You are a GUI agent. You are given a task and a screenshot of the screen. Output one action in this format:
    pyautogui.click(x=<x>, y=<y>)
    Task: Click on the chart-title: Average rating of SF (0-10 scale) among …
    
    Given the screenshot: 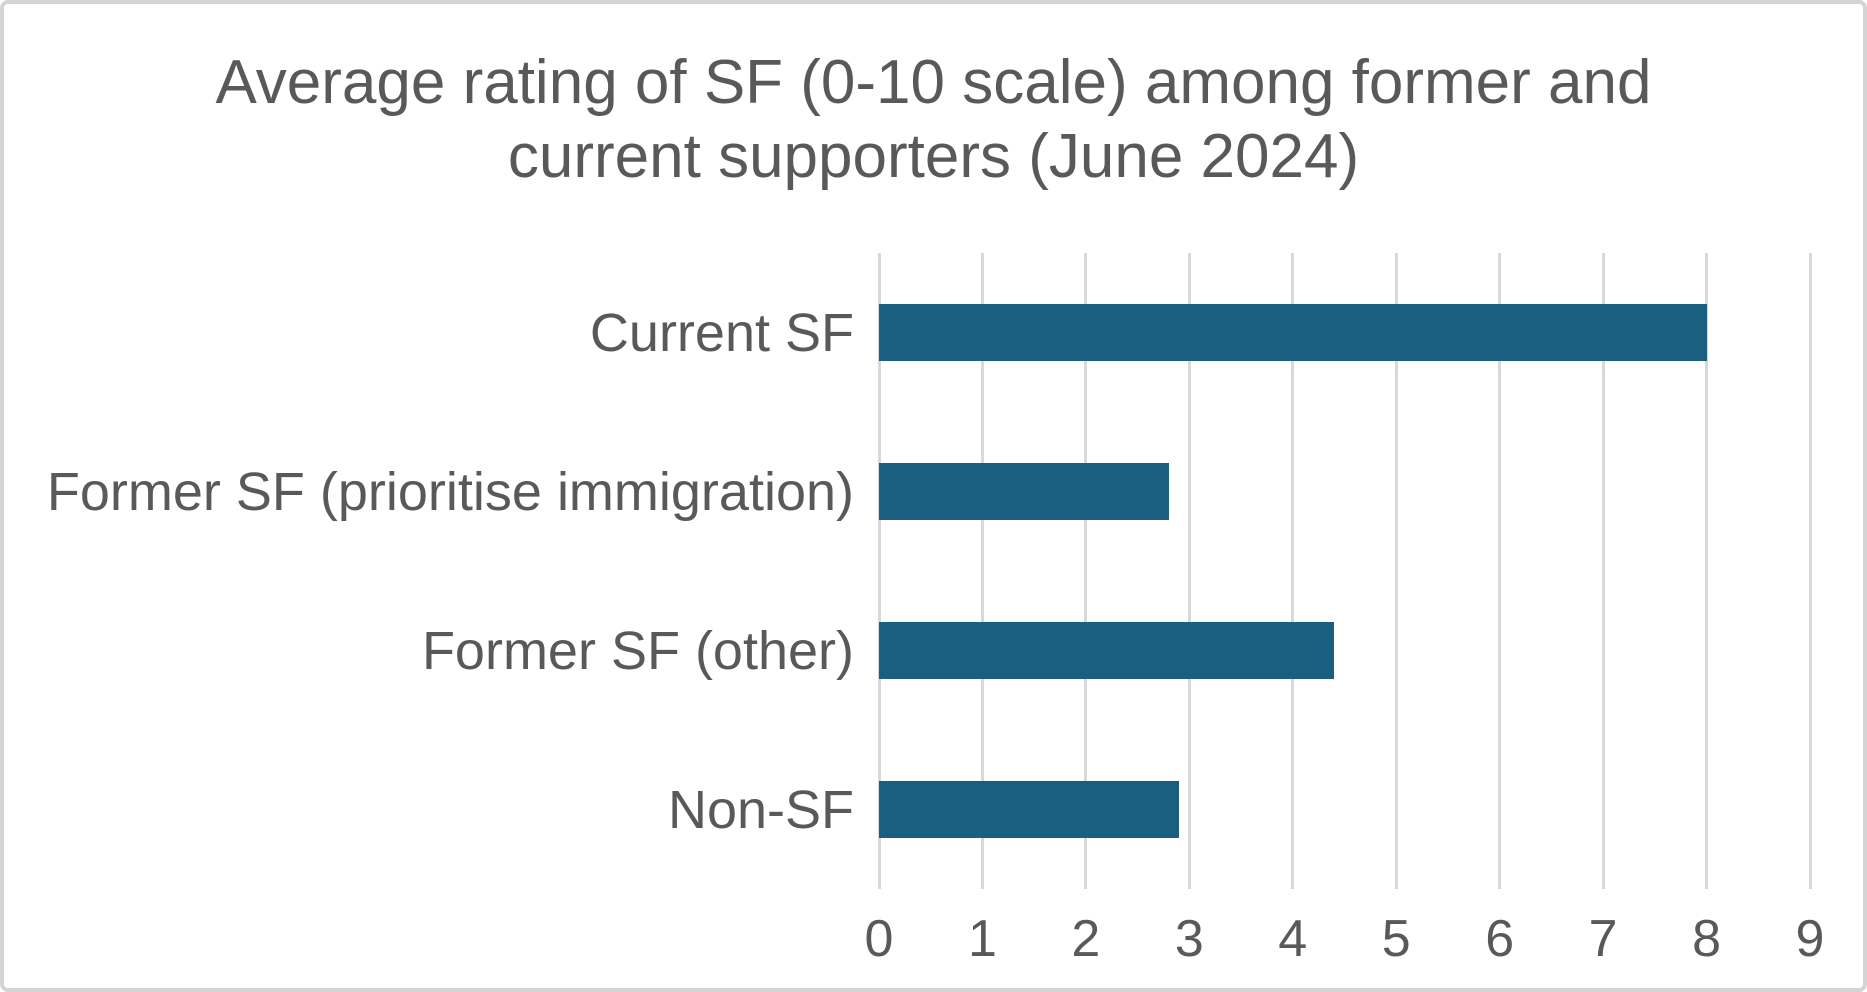 What is the action you would take?
    pyautogui.click(x=933, y=120)
    